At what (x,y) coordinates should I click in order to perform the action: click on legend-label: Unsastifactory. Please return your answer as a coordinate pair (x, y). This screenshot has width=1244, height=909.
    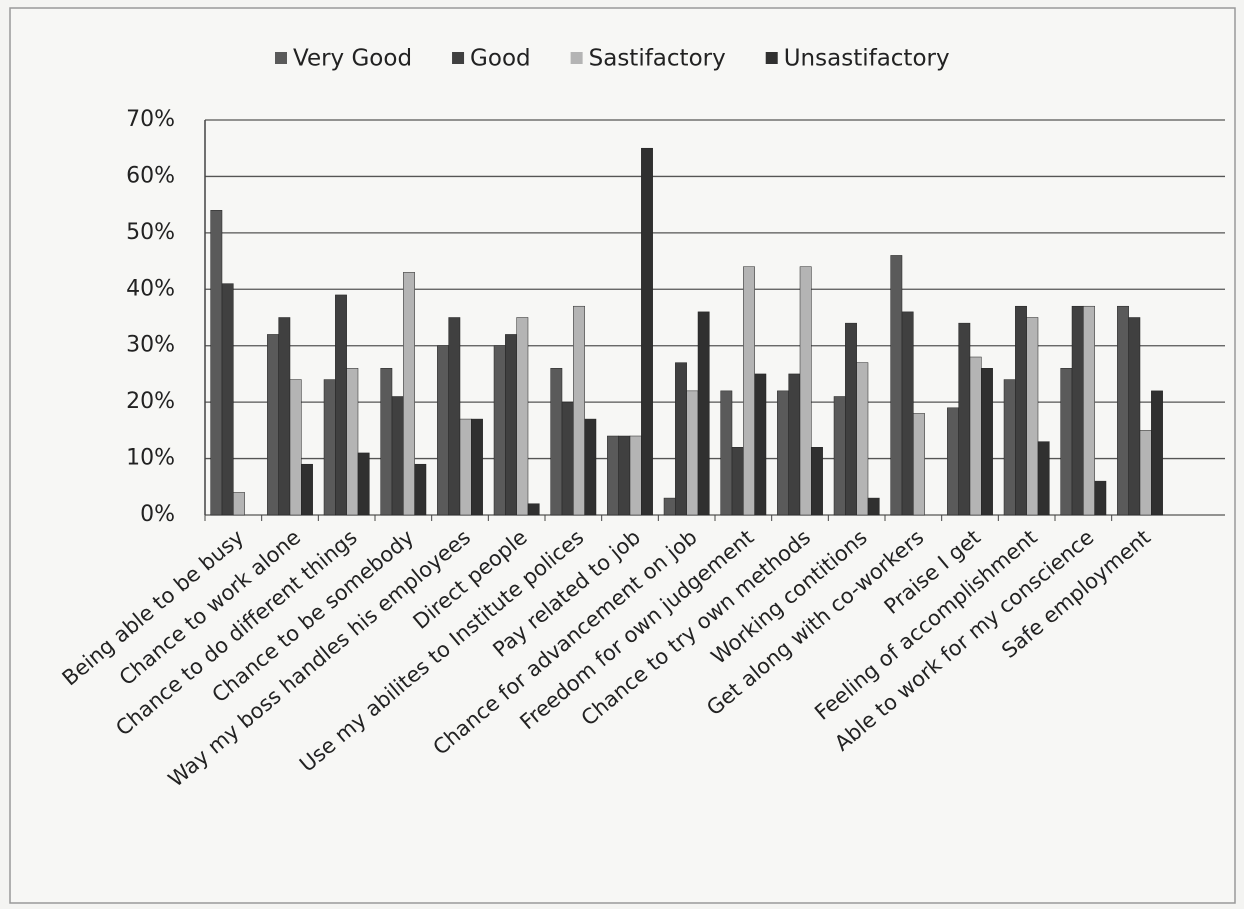
    Looking at the image, I should click on (867, 59).